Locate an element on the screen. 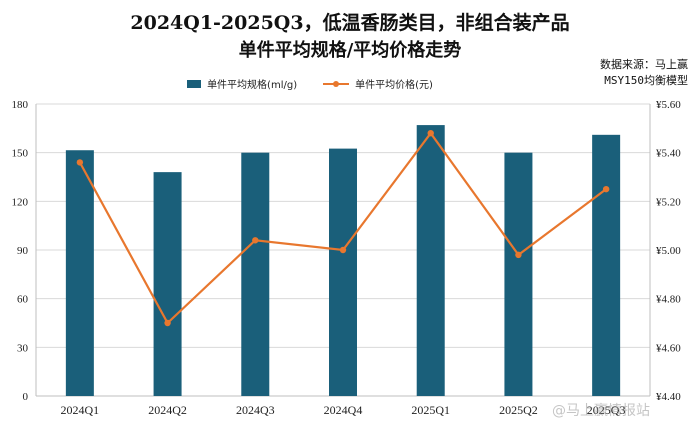 The width and height of the screenshot is (700, 427). y-left-tick-label: 90 is located at coordinates (23, 251).